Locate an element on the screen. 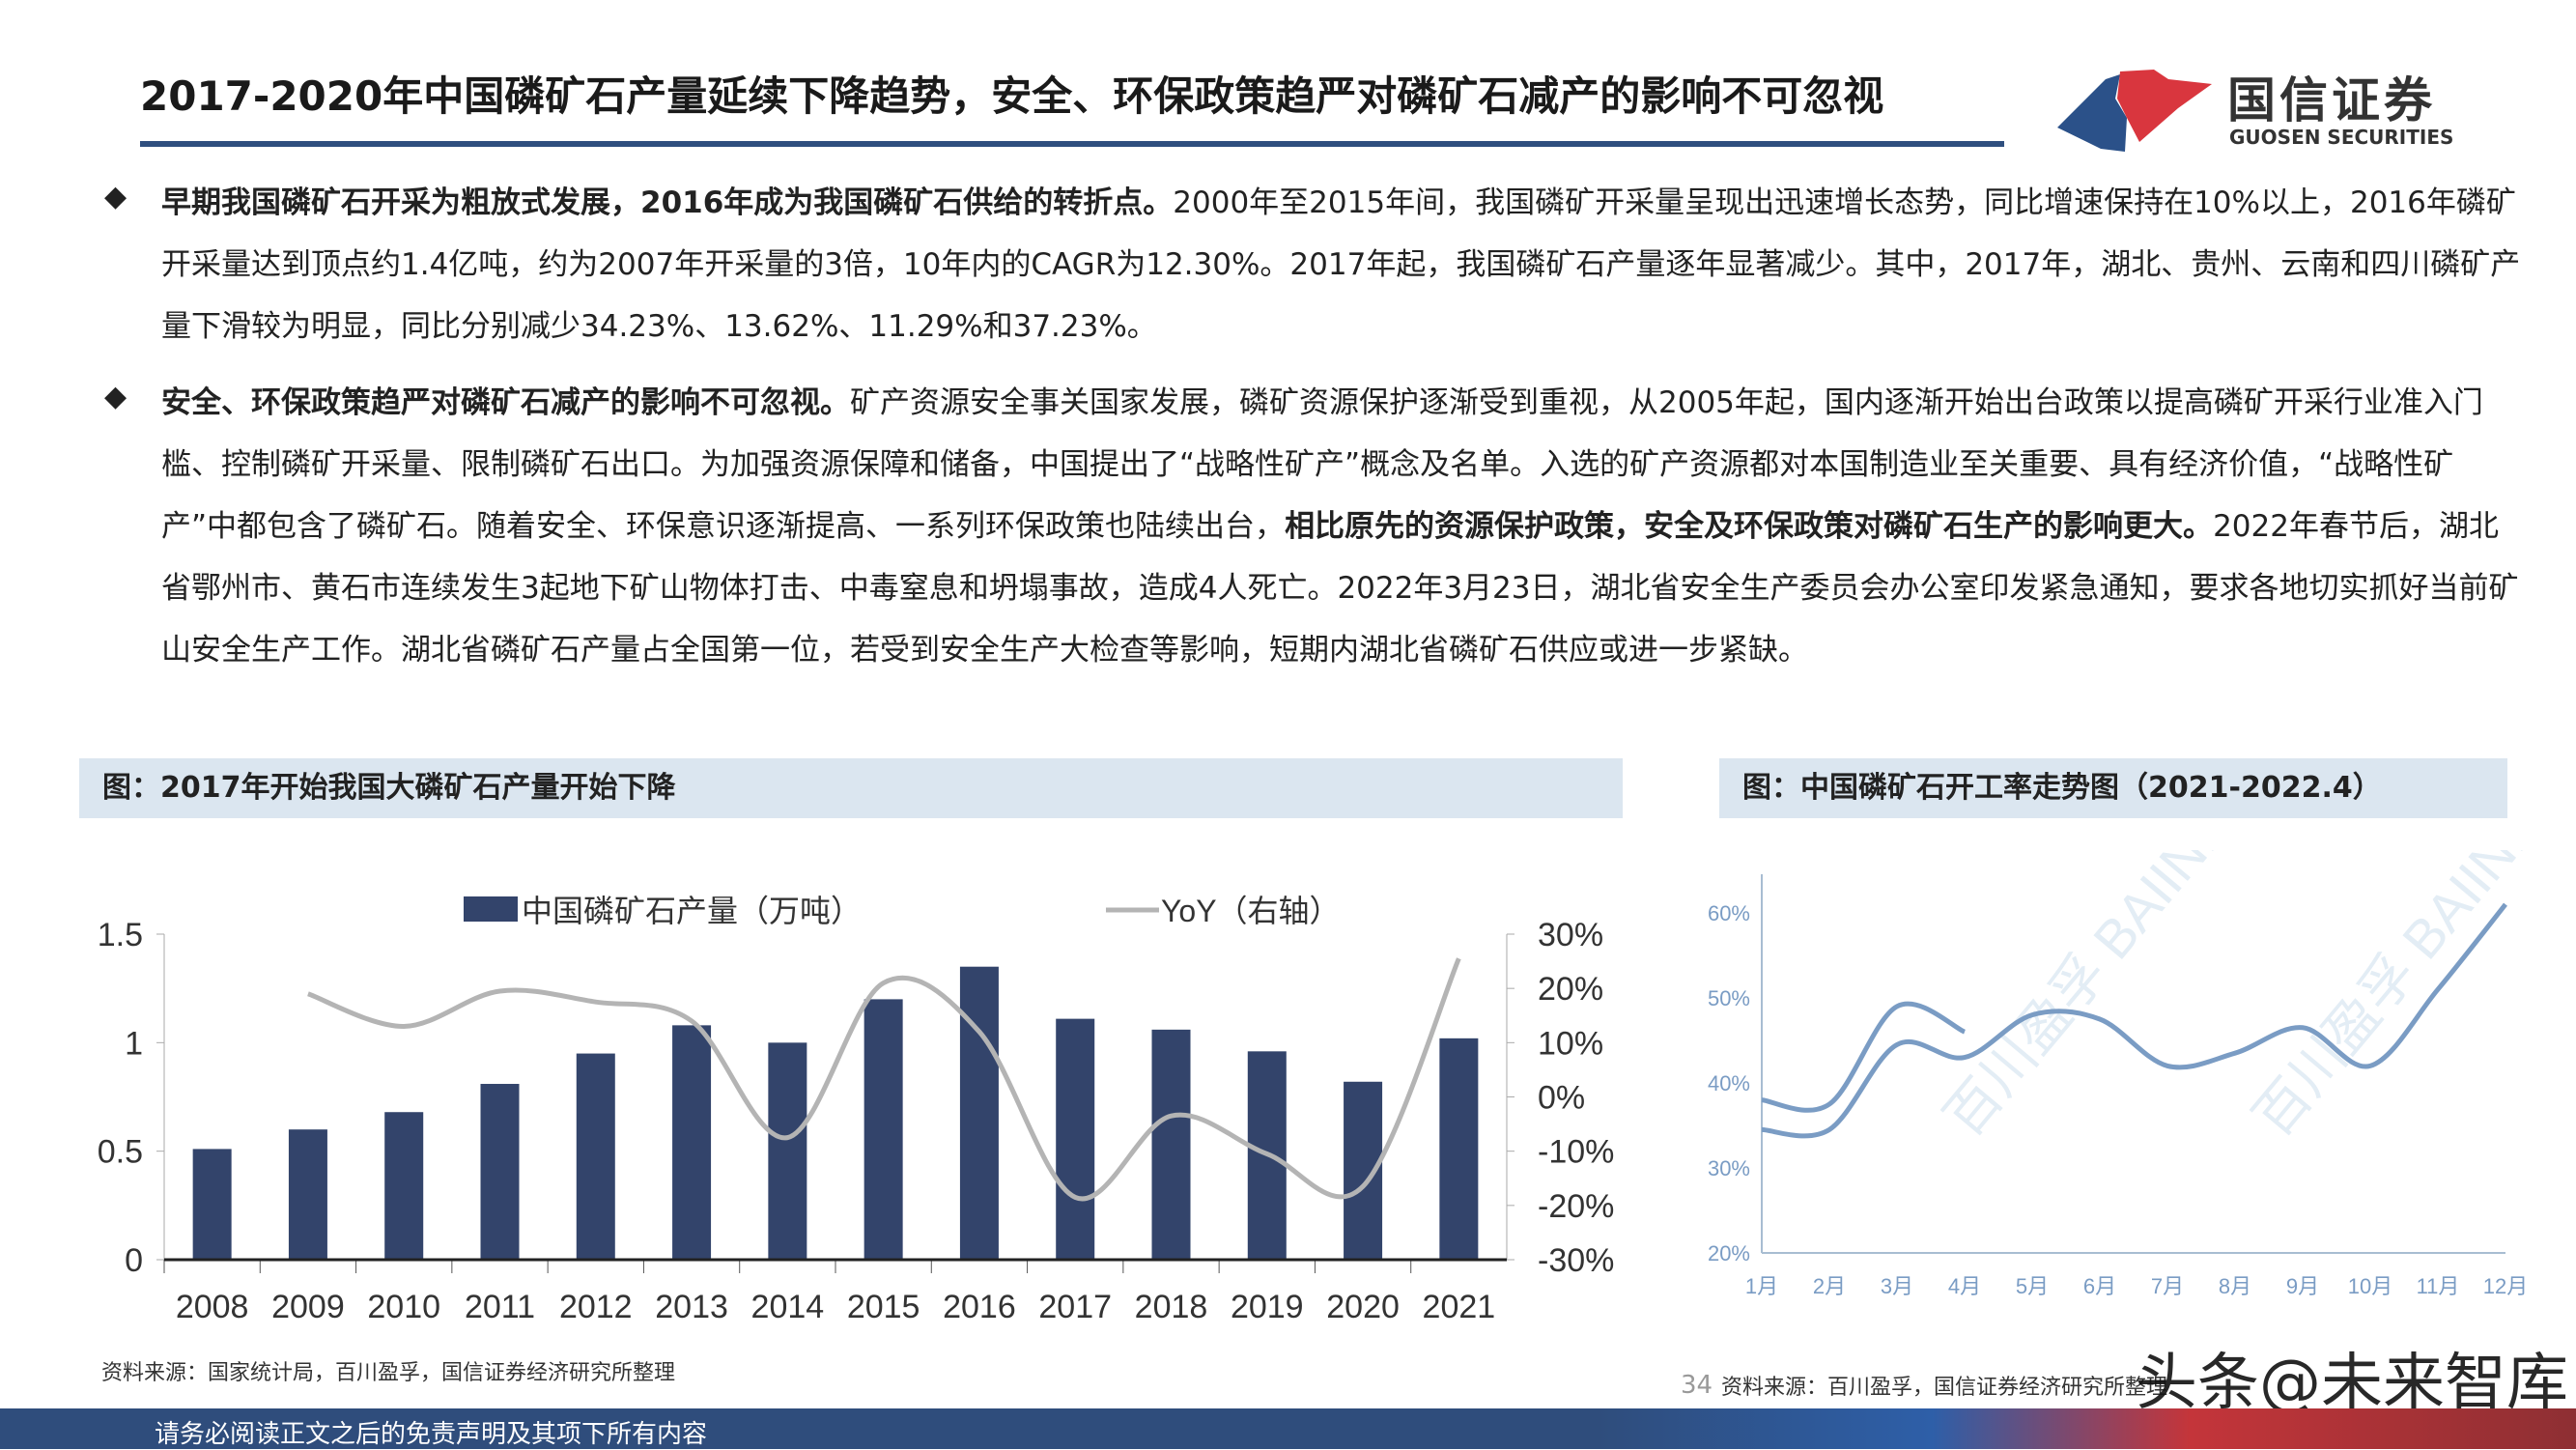  watermark: 头条@未来智库 is located at coordinates (2352, 1384).